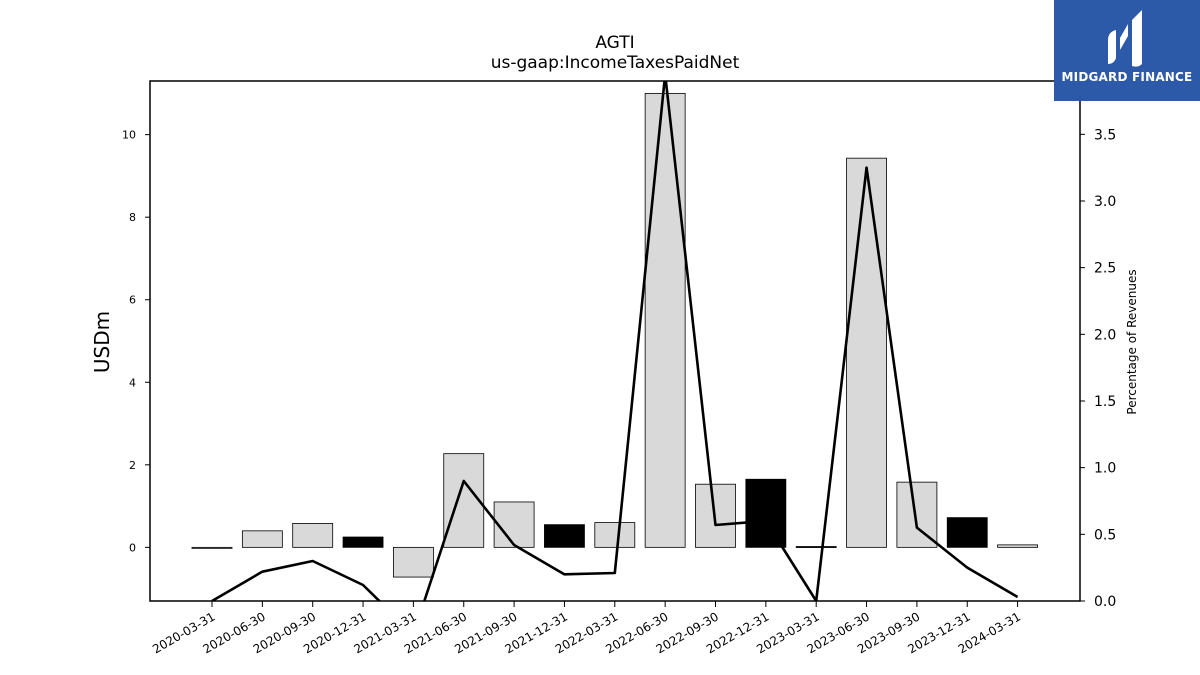 Image resolution: width=1200 pixels, height=675 pixels. Describe the element at coordinates (1125, 38) in the screenshot. I see `logo-mark-icon` at that location.